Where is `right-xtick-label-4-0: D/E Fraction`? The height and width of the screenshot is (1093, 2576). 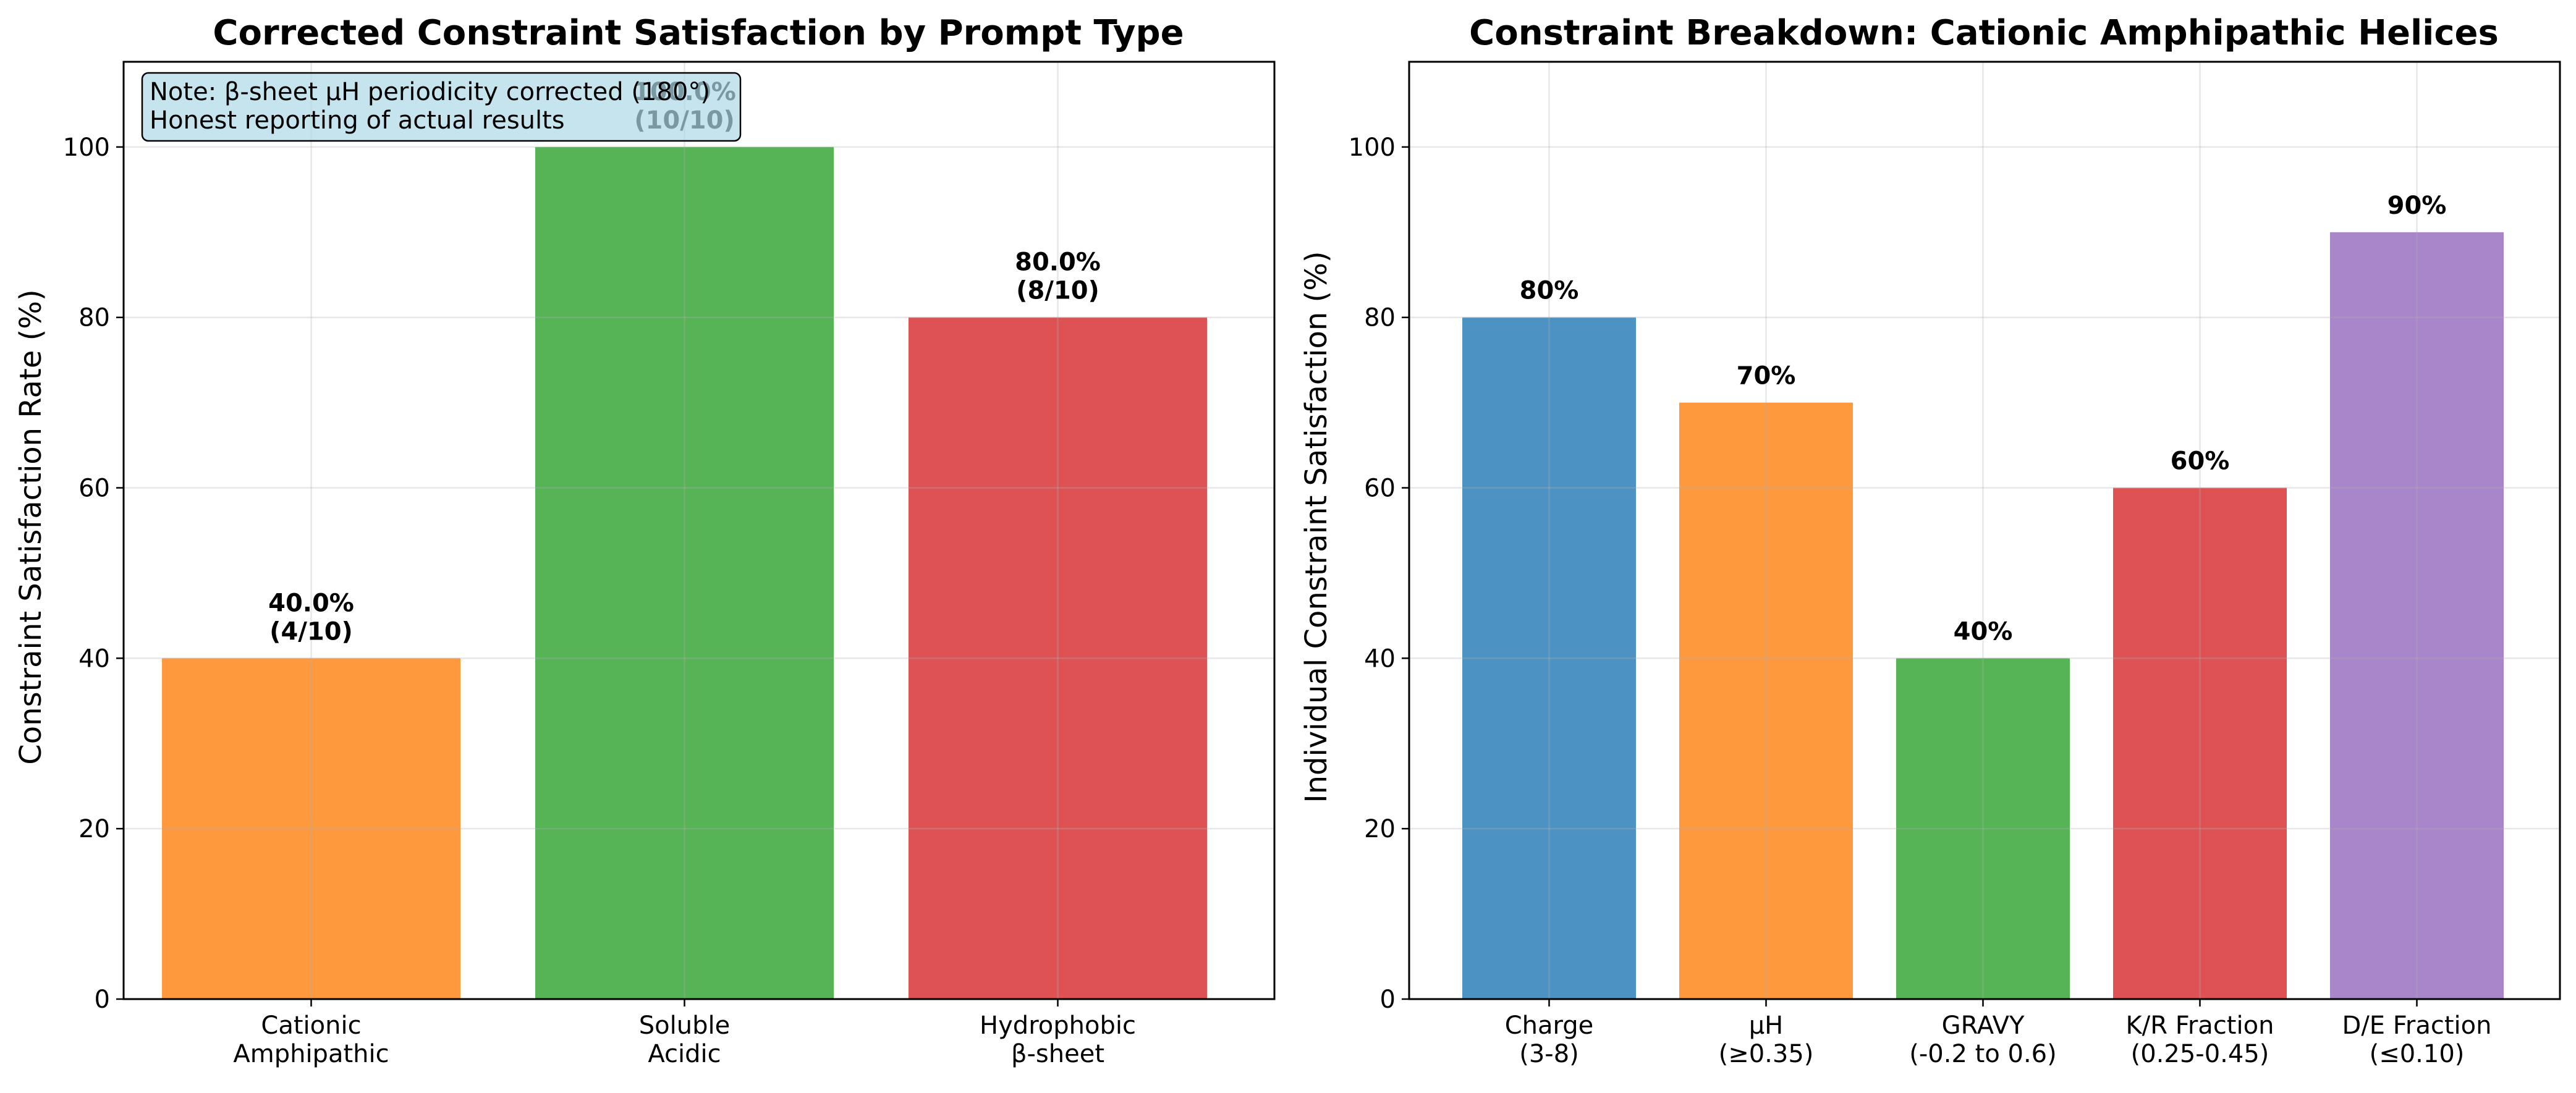 right-xtick-label-4-0: D/E Fraction is located at coordinates (2417, 1025).